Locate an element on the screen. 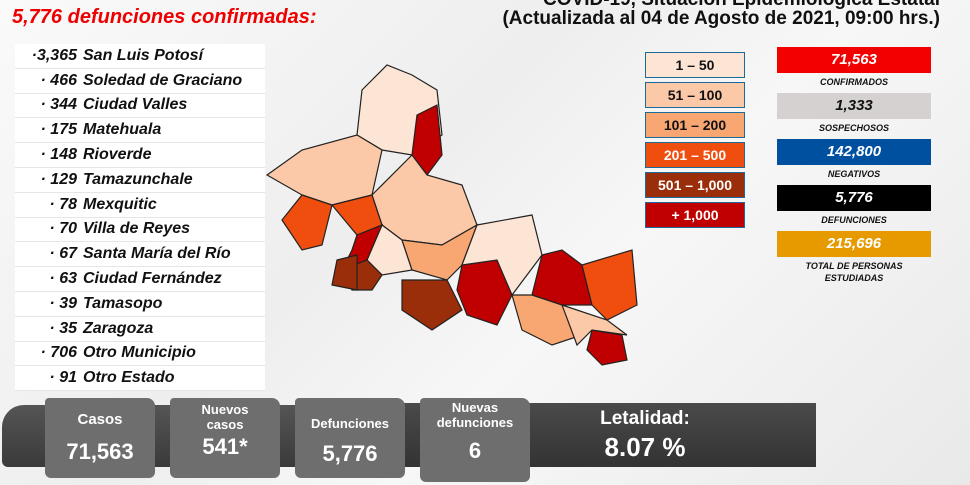 This screenshot has height=485, width=970. municipality-row: · 70 Villa de Reyes is located at coordinates (140, 230).